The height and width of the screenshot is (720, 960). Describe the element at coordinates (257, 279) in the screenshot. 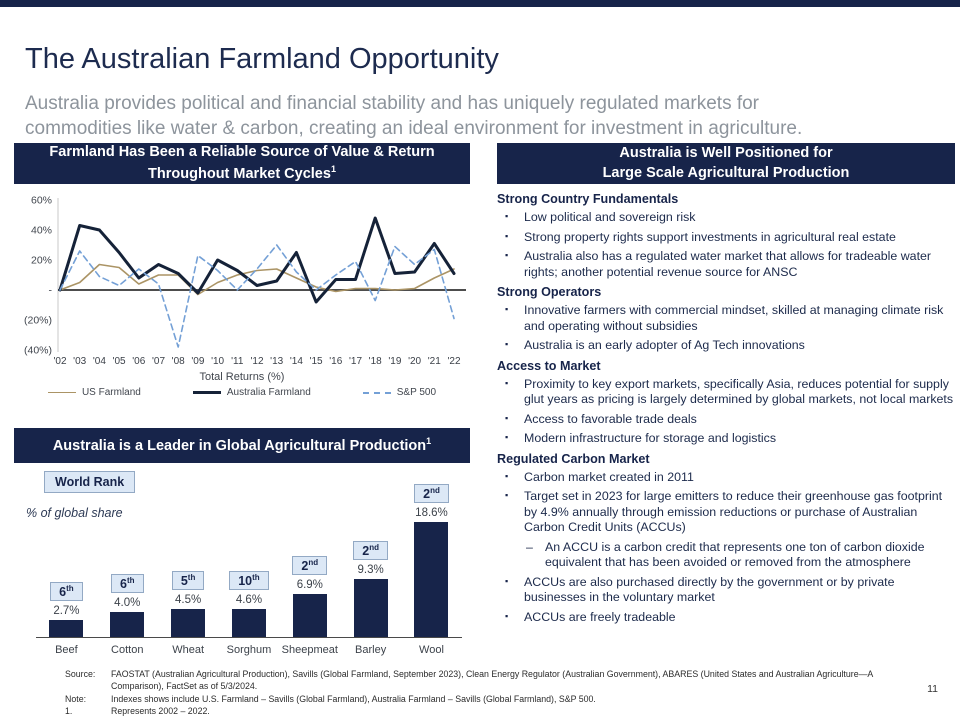

I see `series-us-farmland` at that location.